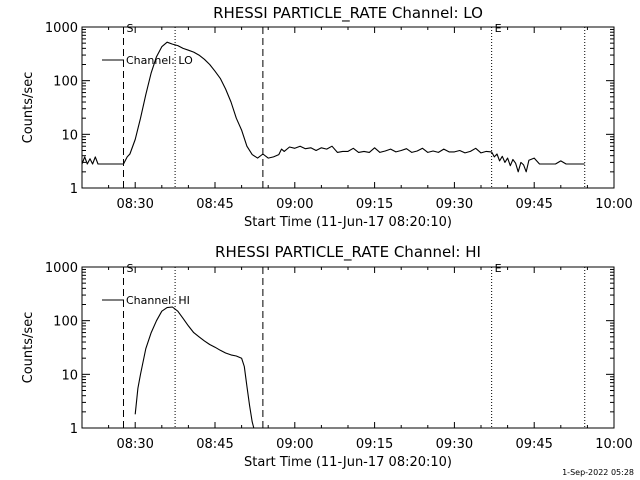 Image resolution: width=640 pixels, height=480 pixels. Describe the element at coordinates (348, 252) in the screenshot. I see `chart-title: RHESSI PARTICLE_RATE Channel: HI` at that location.